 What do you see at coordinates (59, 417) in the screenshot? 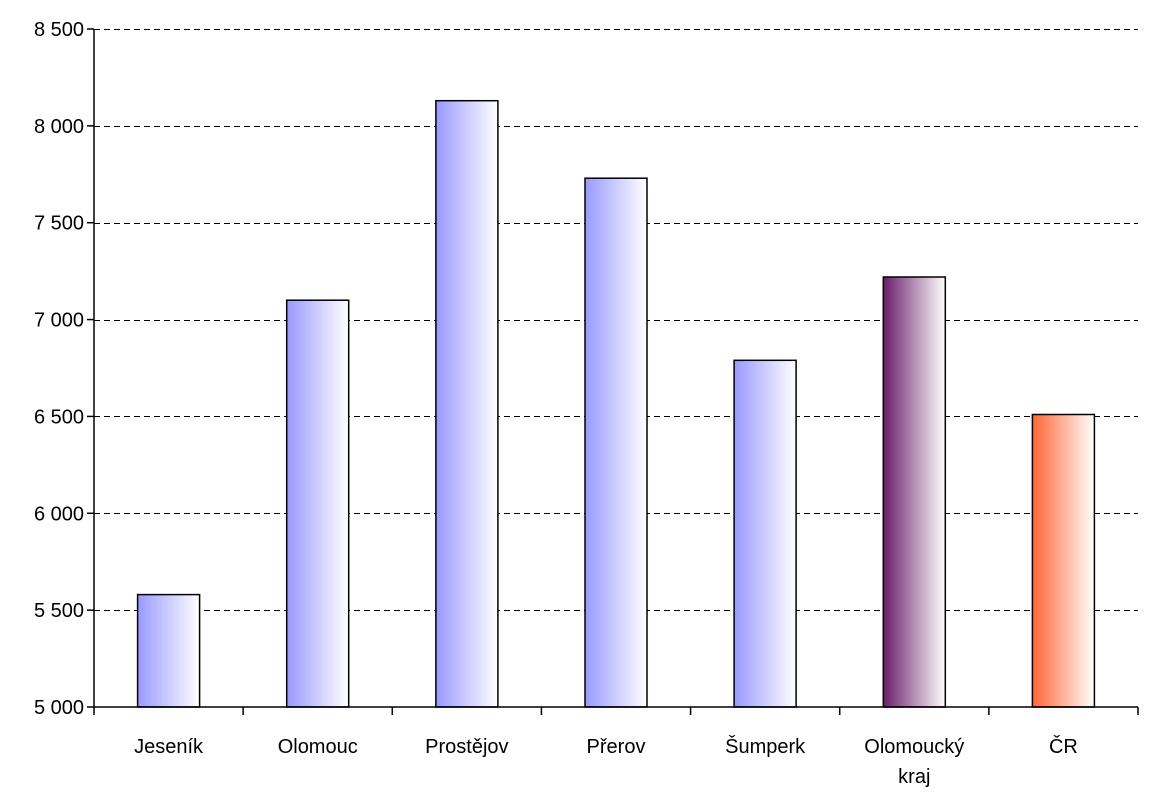
I see `y-tick-label: 6 500` at bounding box center [59, 417].